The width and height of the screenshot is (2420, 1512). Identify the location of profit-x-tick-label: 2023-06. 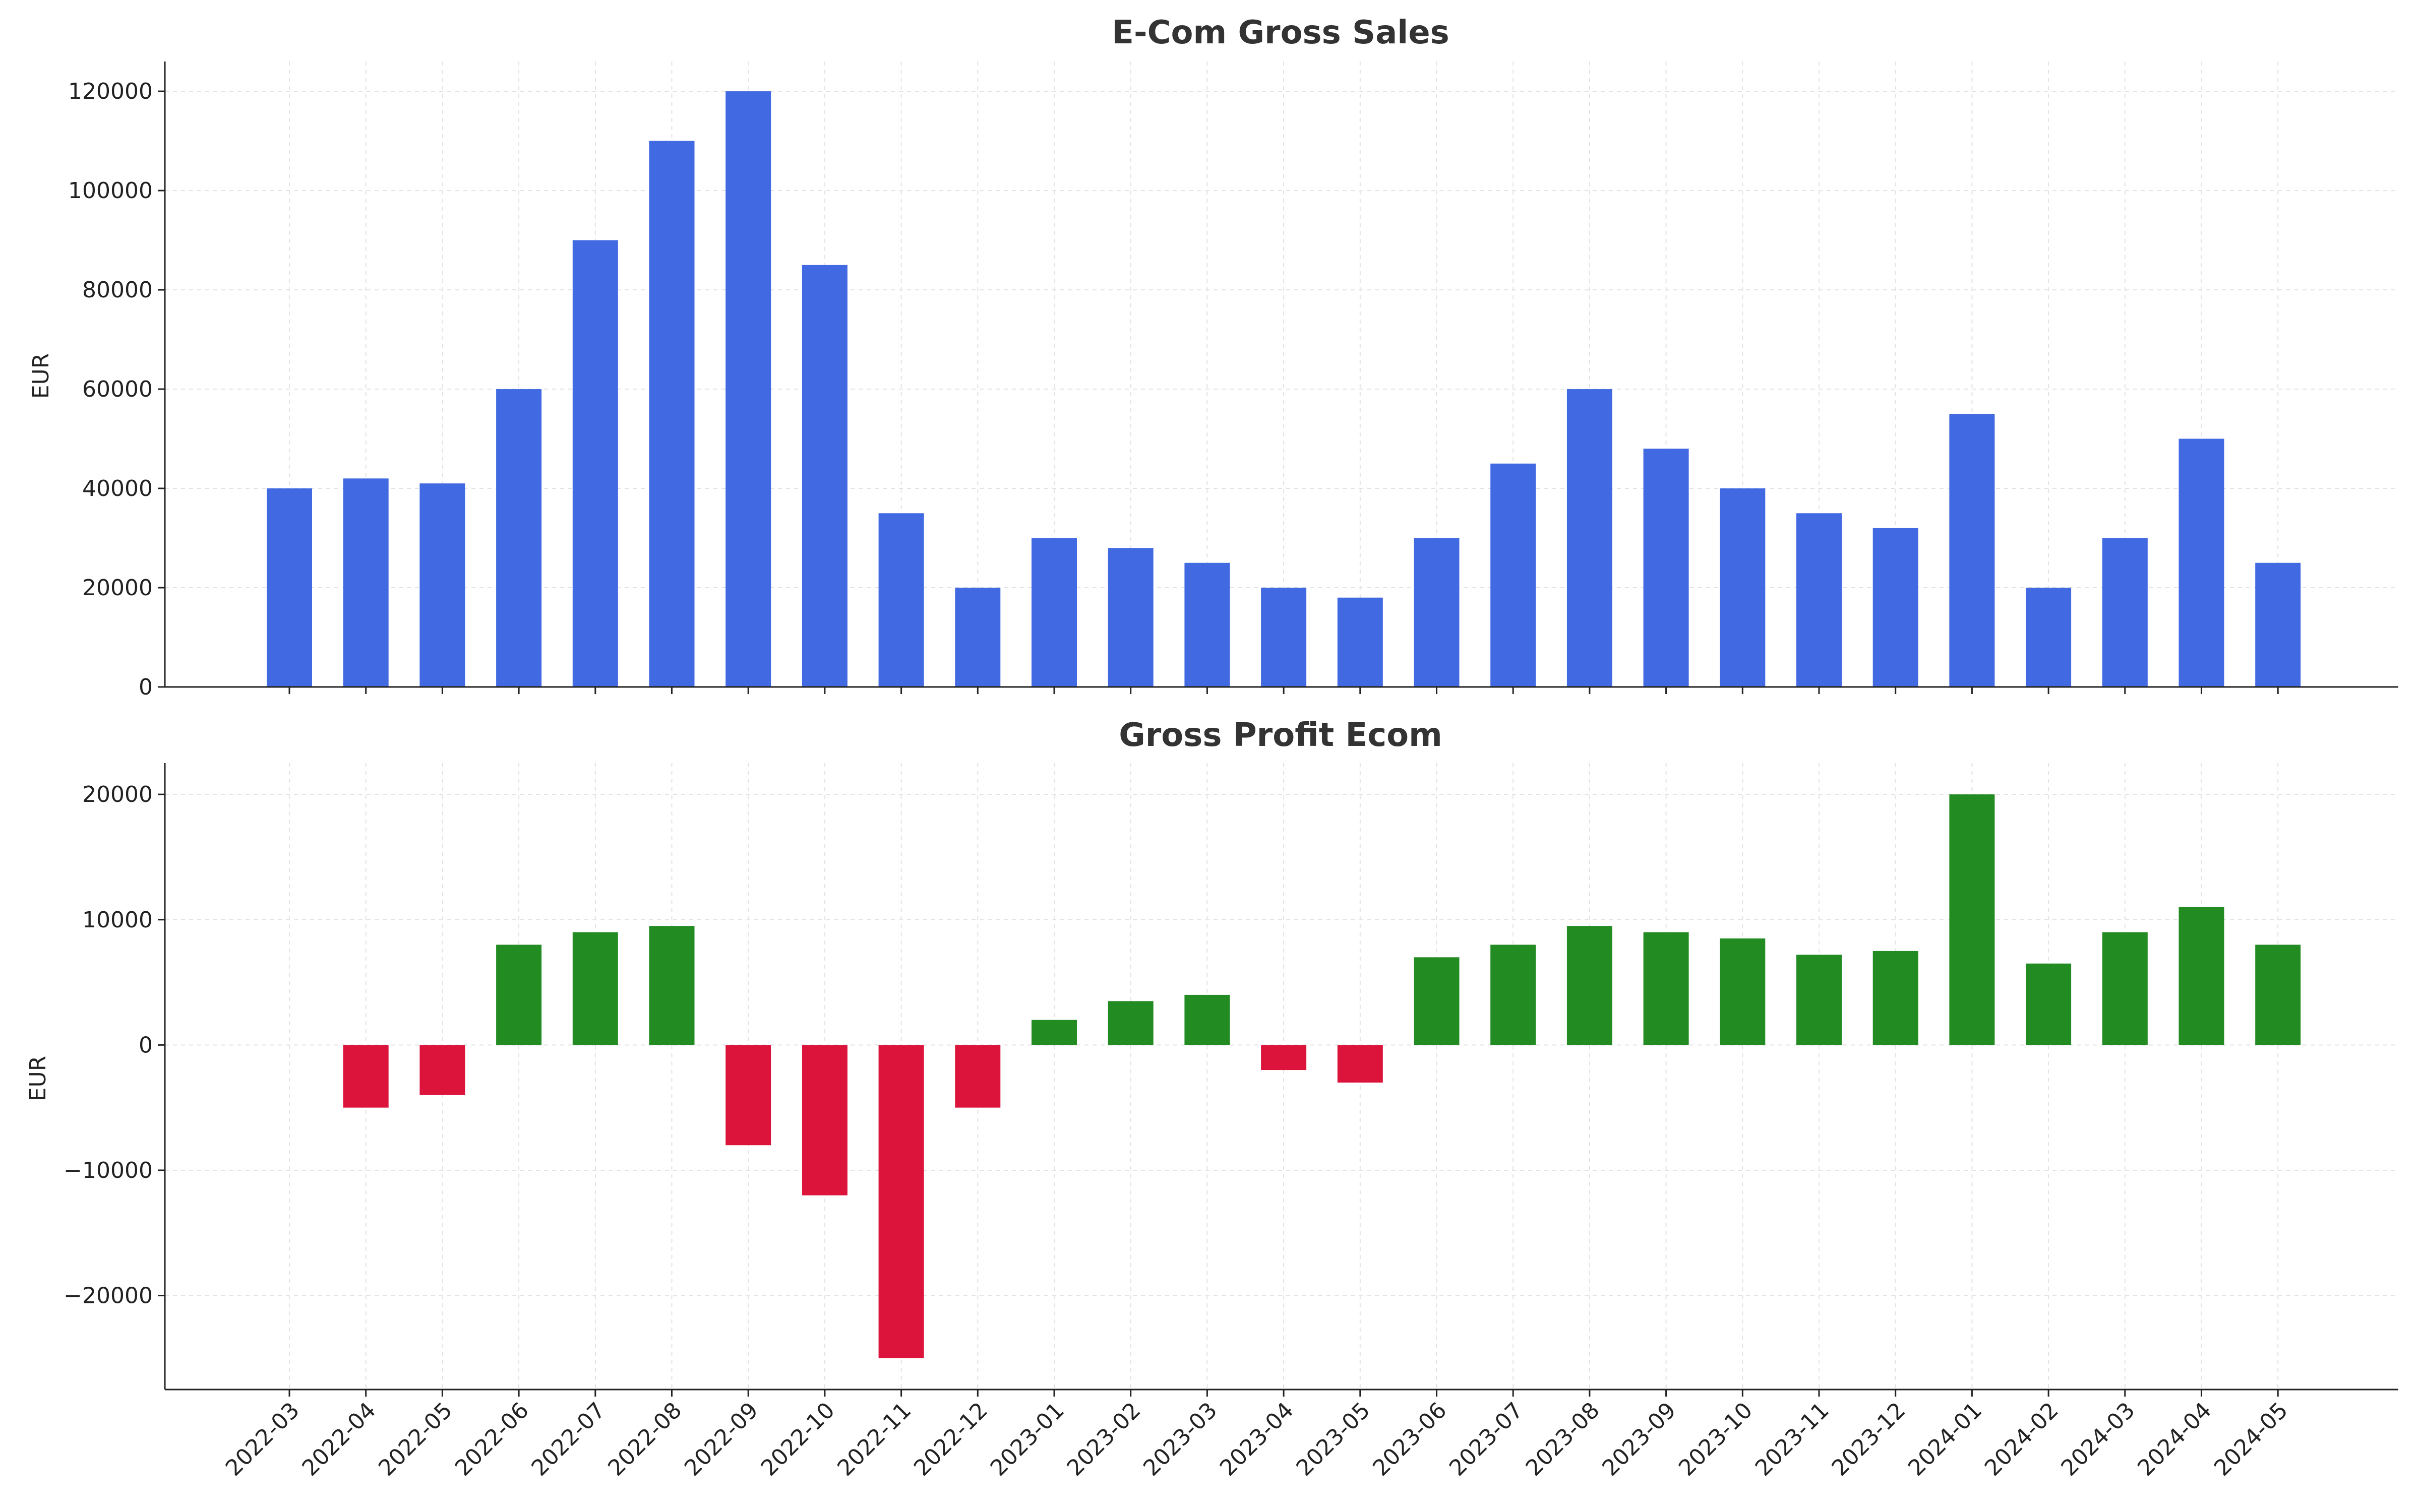
(1409, 1439).